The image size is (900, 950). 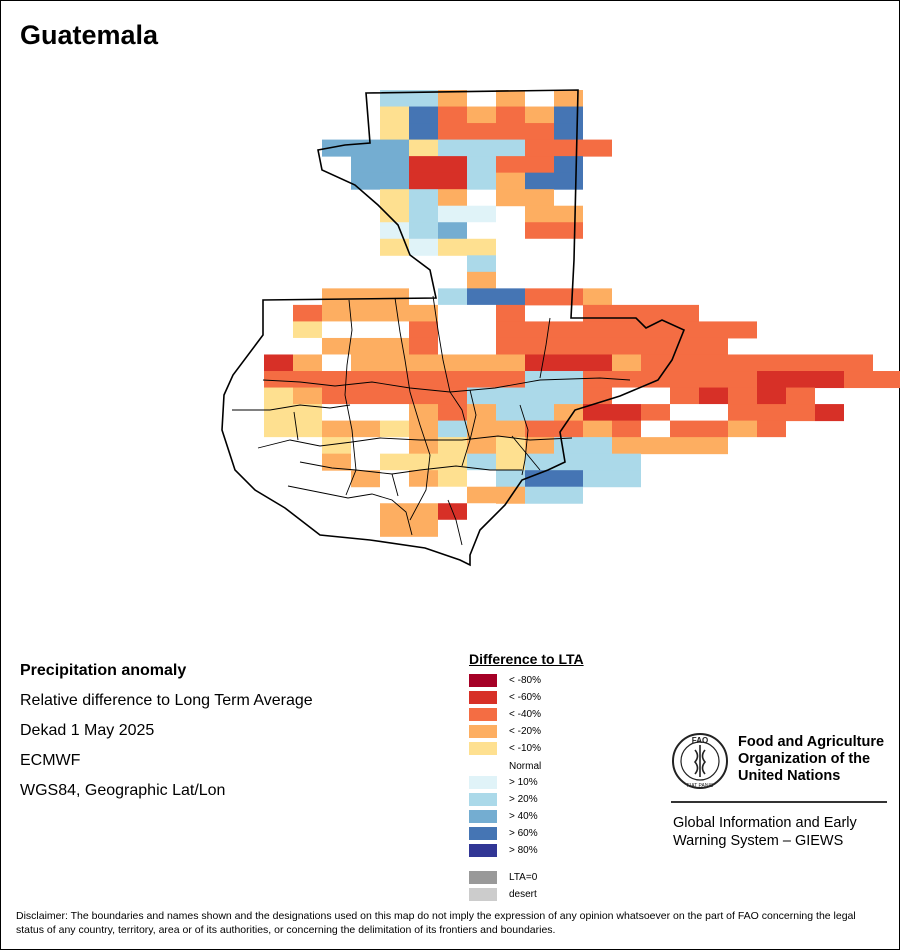 What do you see at coordinates (431, 420) in the screenshot?
I see `admin-boundaries` at bounding box center [431, 420].